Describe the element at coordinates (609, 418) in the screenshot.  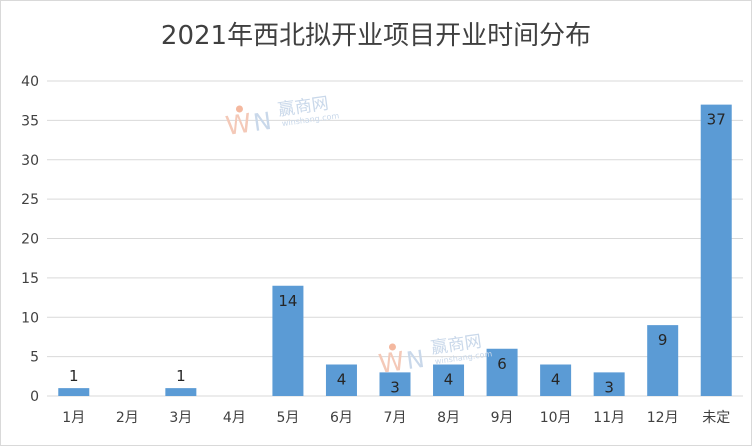
I see `x-tick-label: 11月` at that location.